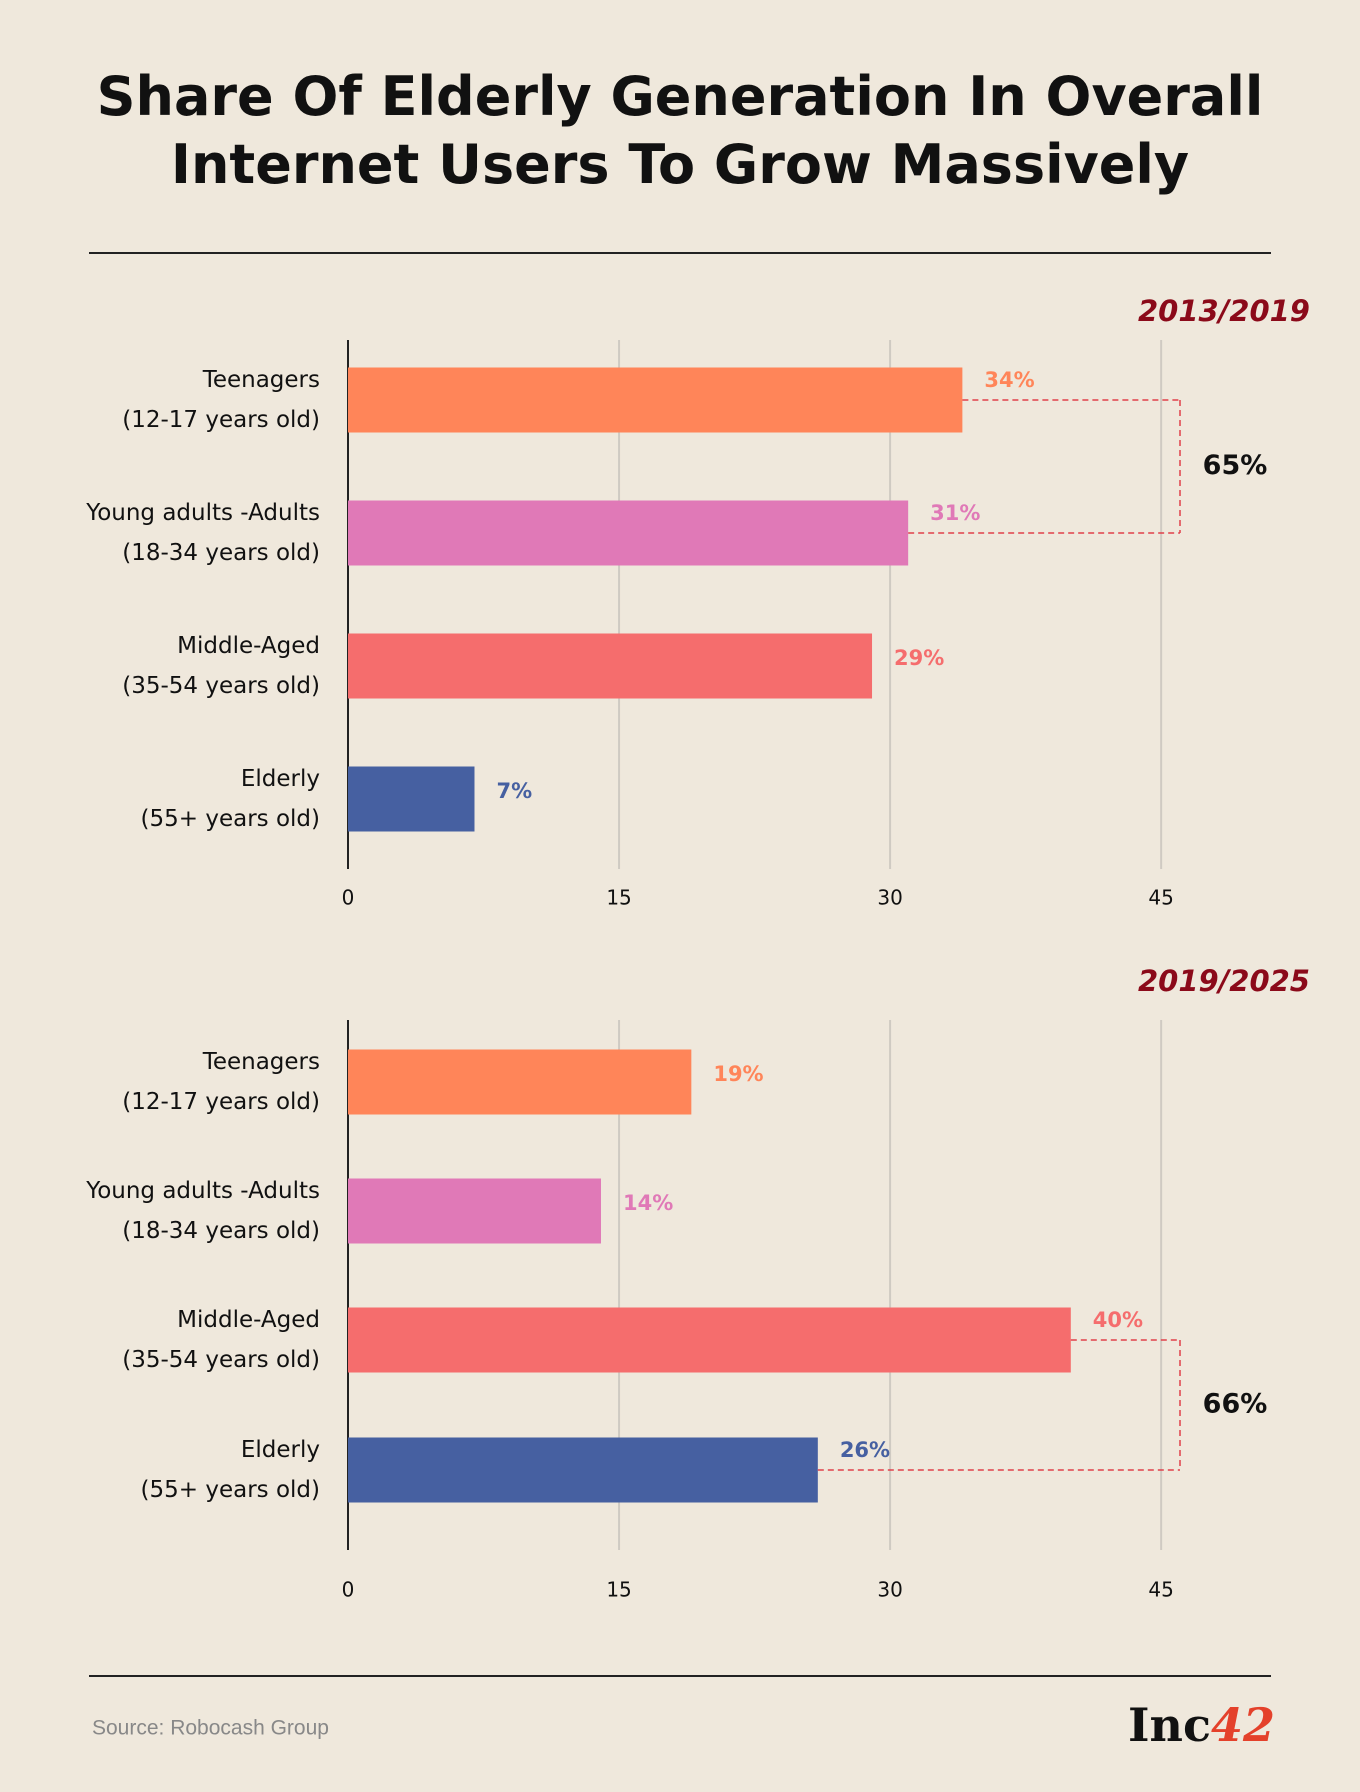  Describe the element at coordinates (210, 1728) in the screenshot. I see `source: Source: Robocash Group` at that location.